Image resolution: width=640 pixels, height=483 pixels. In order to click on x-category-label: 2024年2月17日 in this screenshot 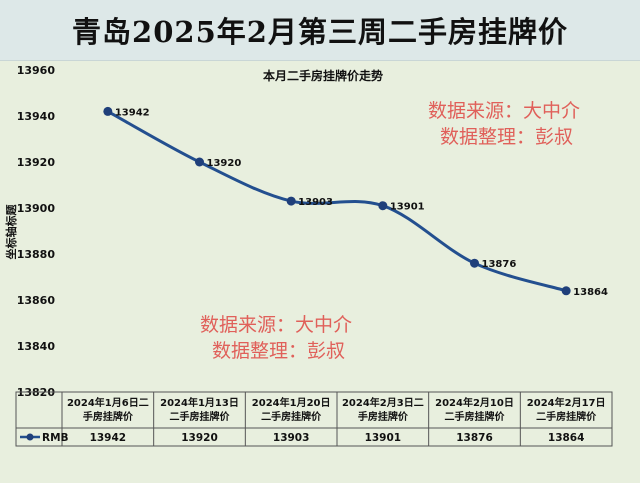, I will do `click(566, 402)`.